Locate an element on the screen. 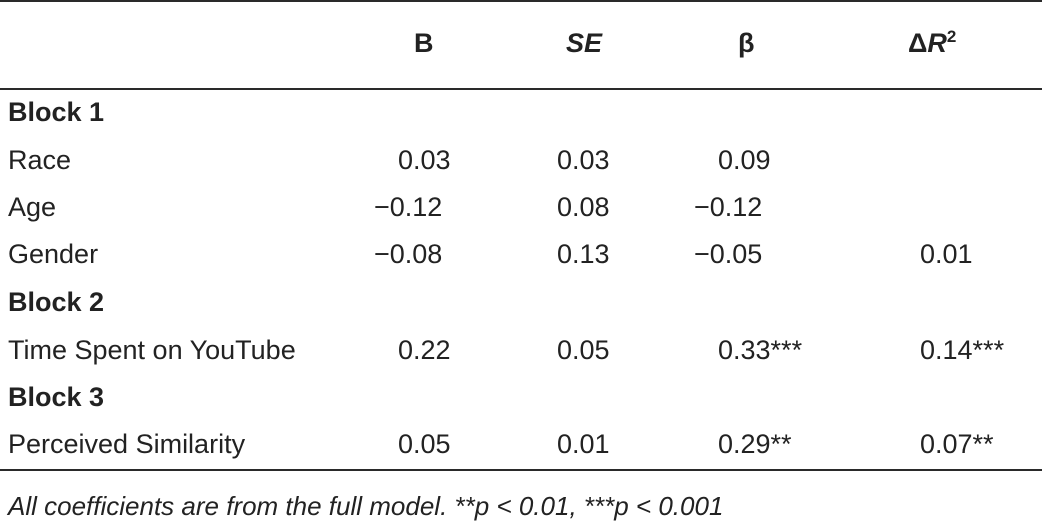 The width and height of the screenshot is (1042, 528). row-age-beta: −0.12 is located at coordinates (728, 207).